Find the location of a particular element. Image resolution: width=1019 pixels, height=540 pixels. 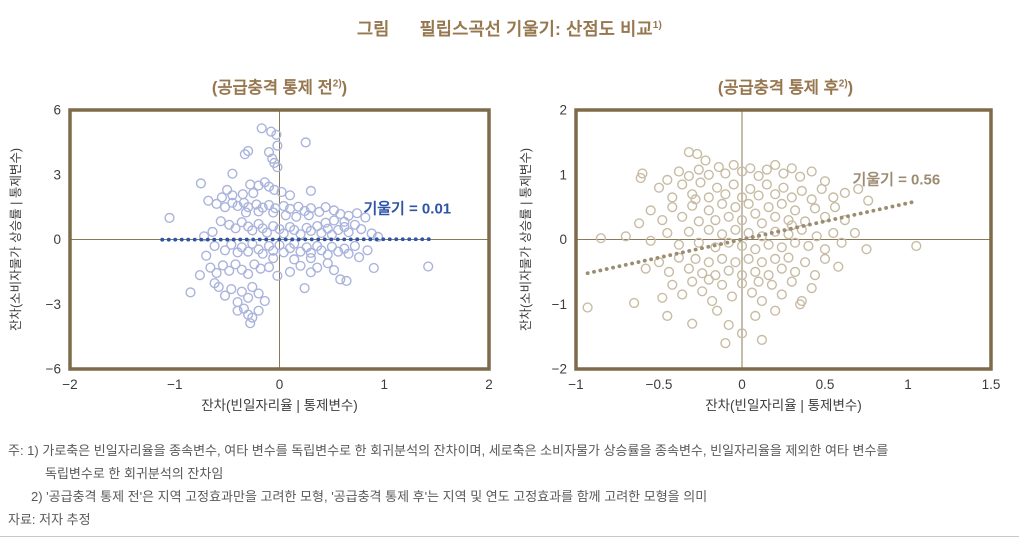

x-tick-label: 2 is located at coordinates (489, 384).